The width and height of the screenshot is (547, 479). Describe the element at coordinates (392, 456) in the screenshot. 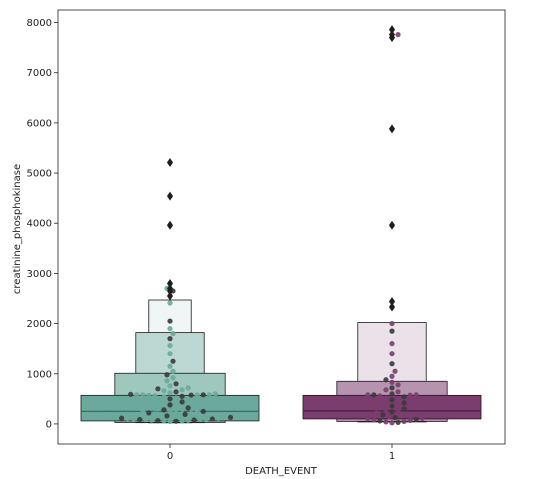

I see `x-tick-label: 1` at that location.